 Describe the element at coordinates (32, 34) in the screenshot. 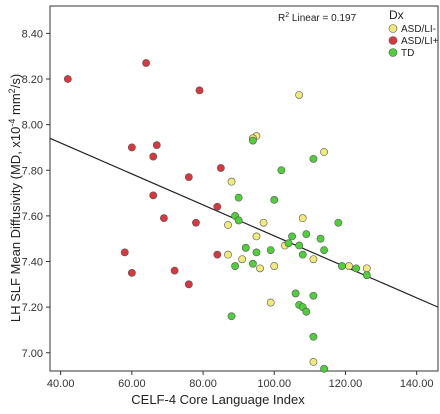

I see `y-tick-label: 8.40` at that location.